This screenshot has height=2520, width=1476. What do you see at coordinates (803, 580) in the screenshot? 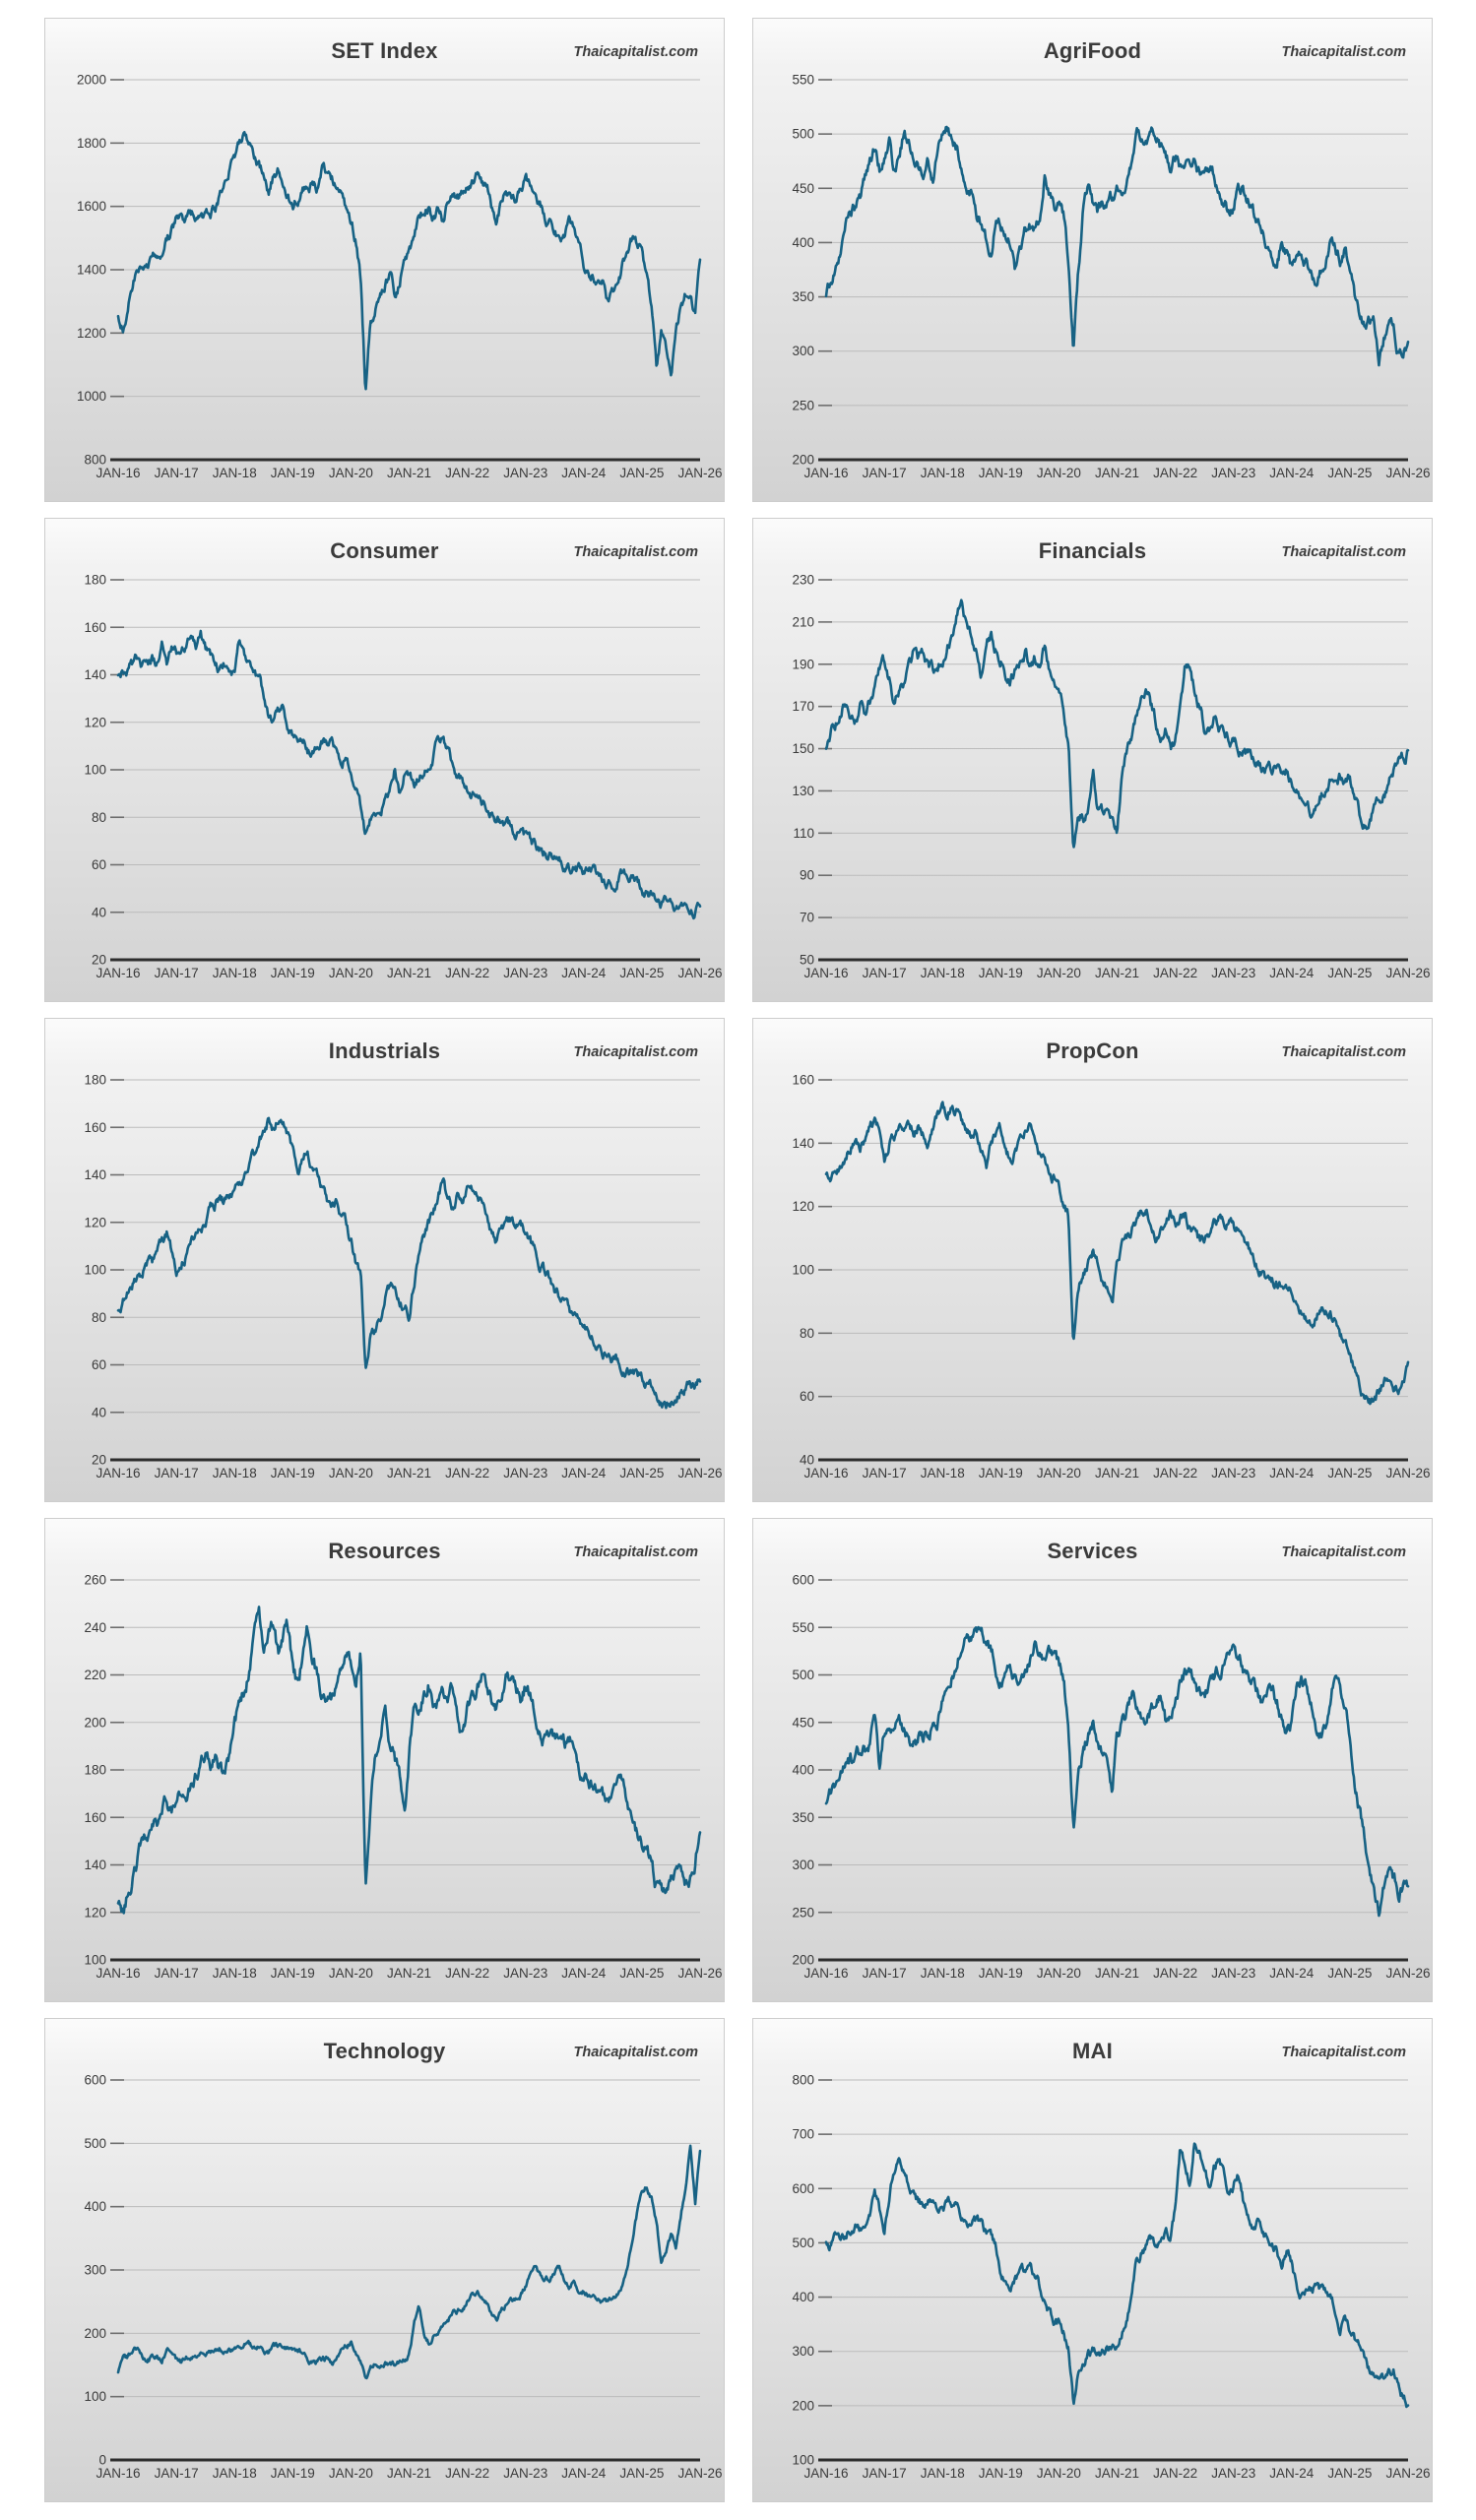
I see `y-tick-label: 230` at bounding box center [803, 580].